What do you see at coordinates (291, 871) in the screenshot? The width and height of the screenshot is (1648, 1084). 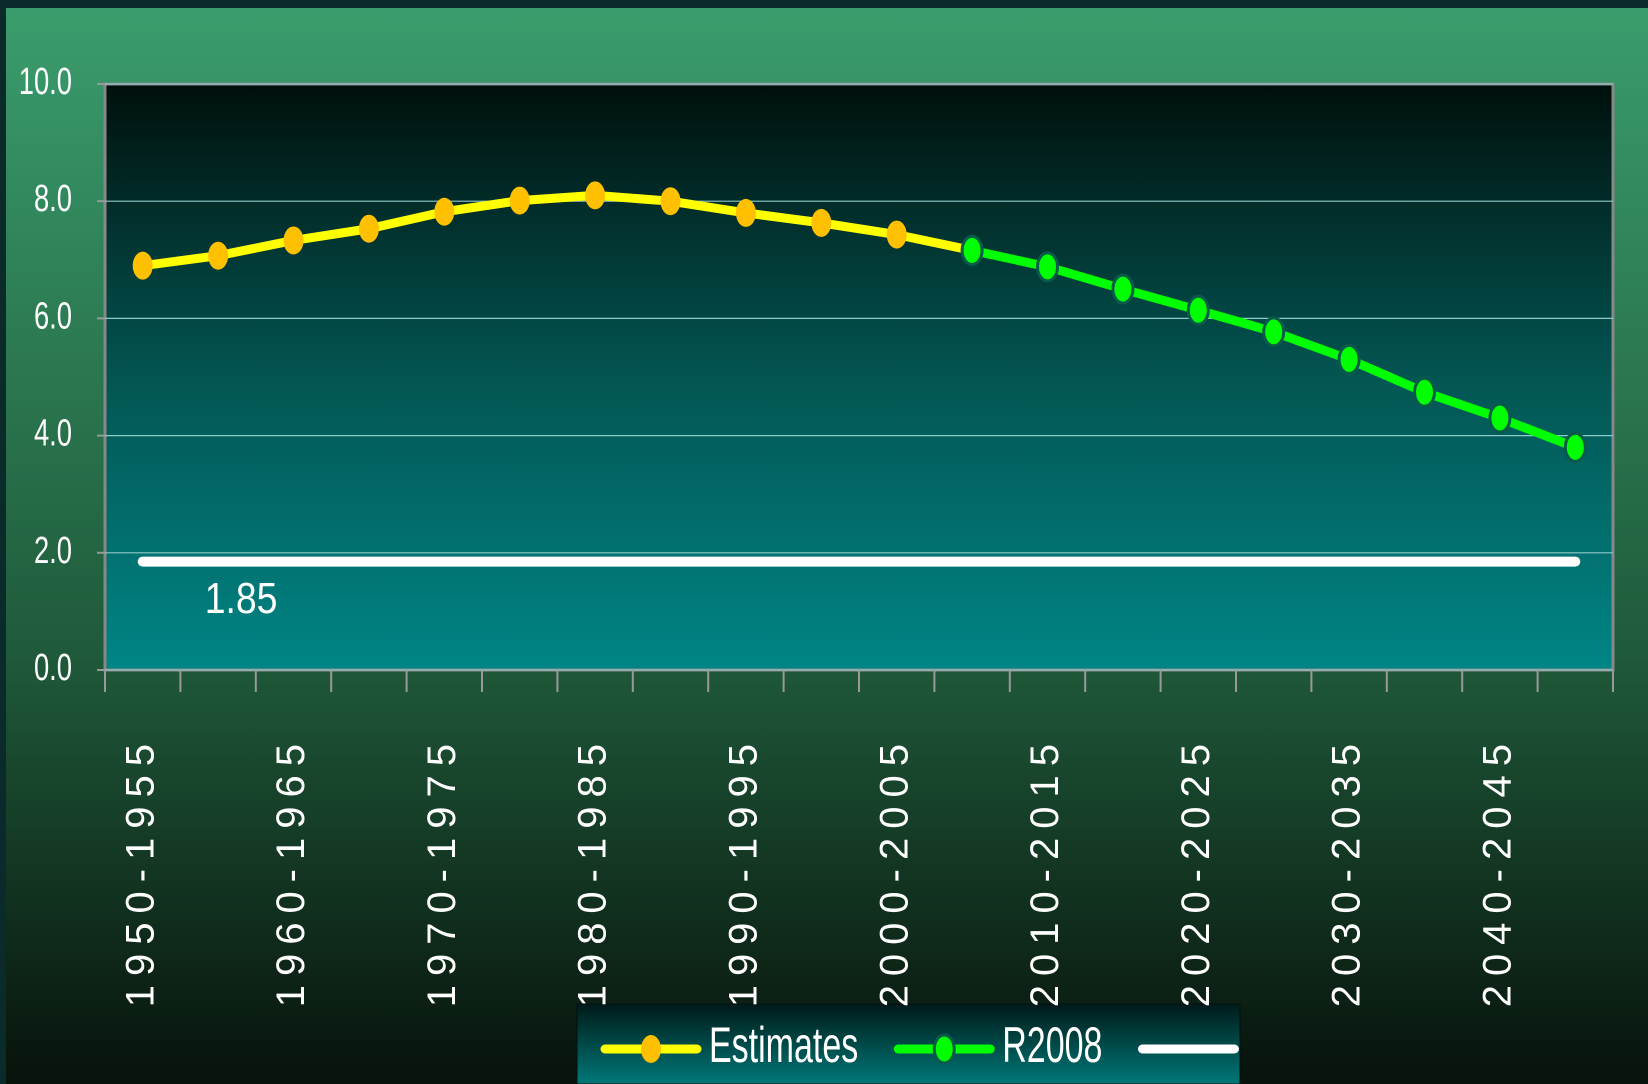 I see `x-tick-label: 1960-1965` at bounding box center [291, 871].